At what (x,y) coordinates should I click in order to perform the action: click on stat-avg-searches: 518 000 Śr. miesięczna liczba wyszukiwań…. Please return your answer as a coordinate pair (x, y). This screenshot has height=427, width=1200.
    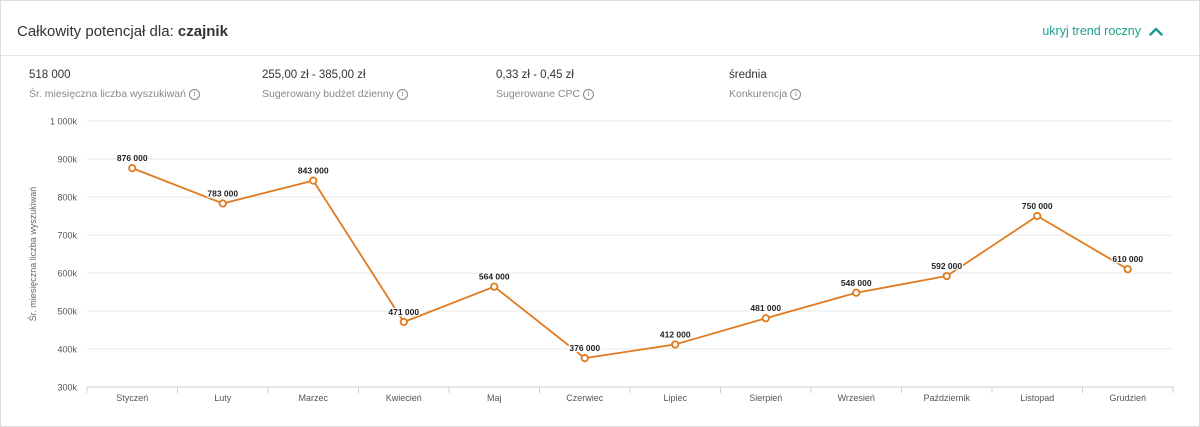
    Looking at the image, I should click on (114, 84).